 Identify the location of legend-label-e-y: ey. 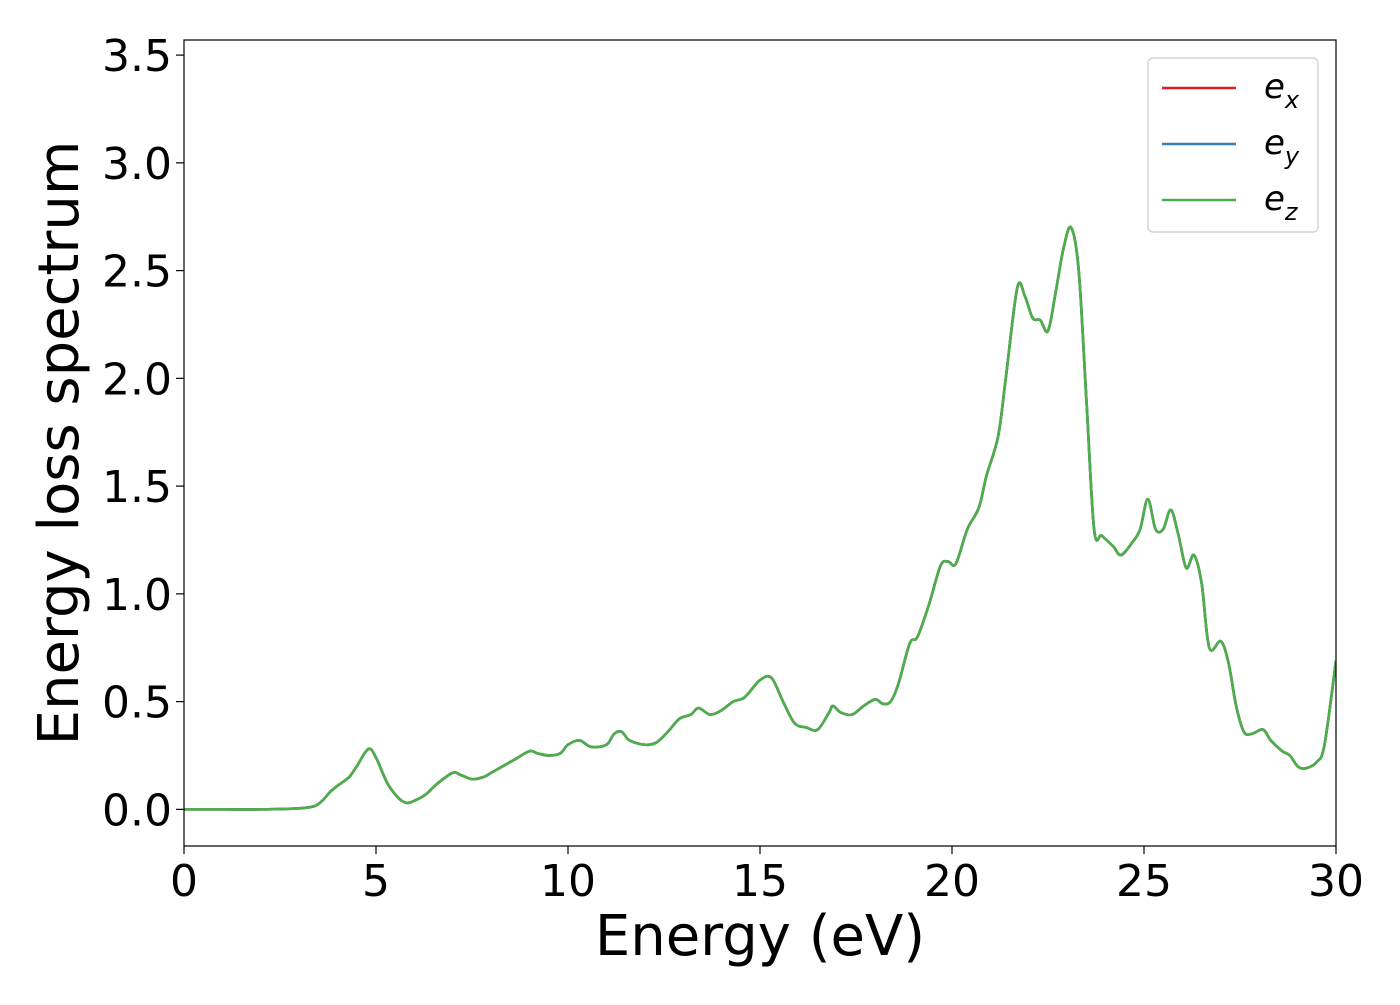
(1282, 146).